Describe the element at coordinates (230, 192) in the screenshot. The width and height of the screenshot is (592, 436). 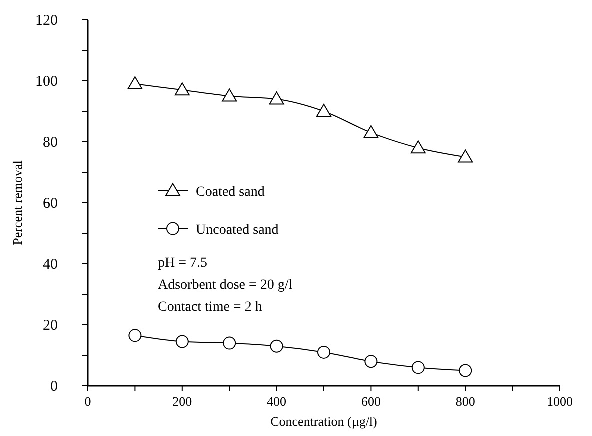
I see `legend-label: Coated sand` at that location.